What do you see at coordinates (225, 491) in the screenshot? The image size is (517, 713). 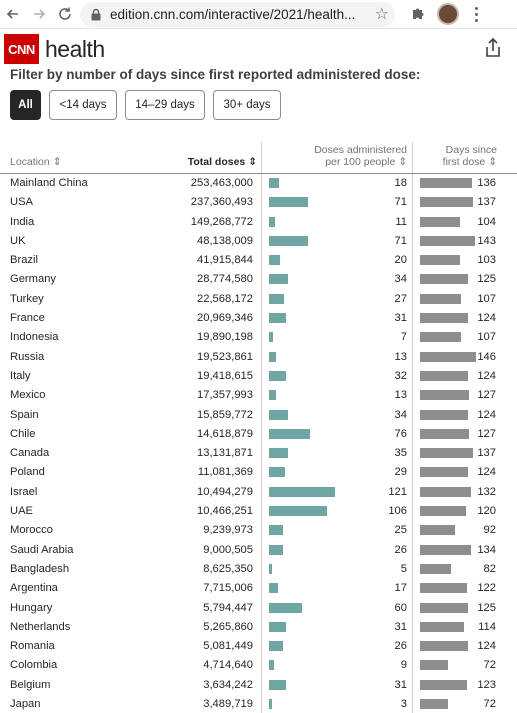 I see `total-doses-cell: 10,494,279` at bounding box center [225, 491].